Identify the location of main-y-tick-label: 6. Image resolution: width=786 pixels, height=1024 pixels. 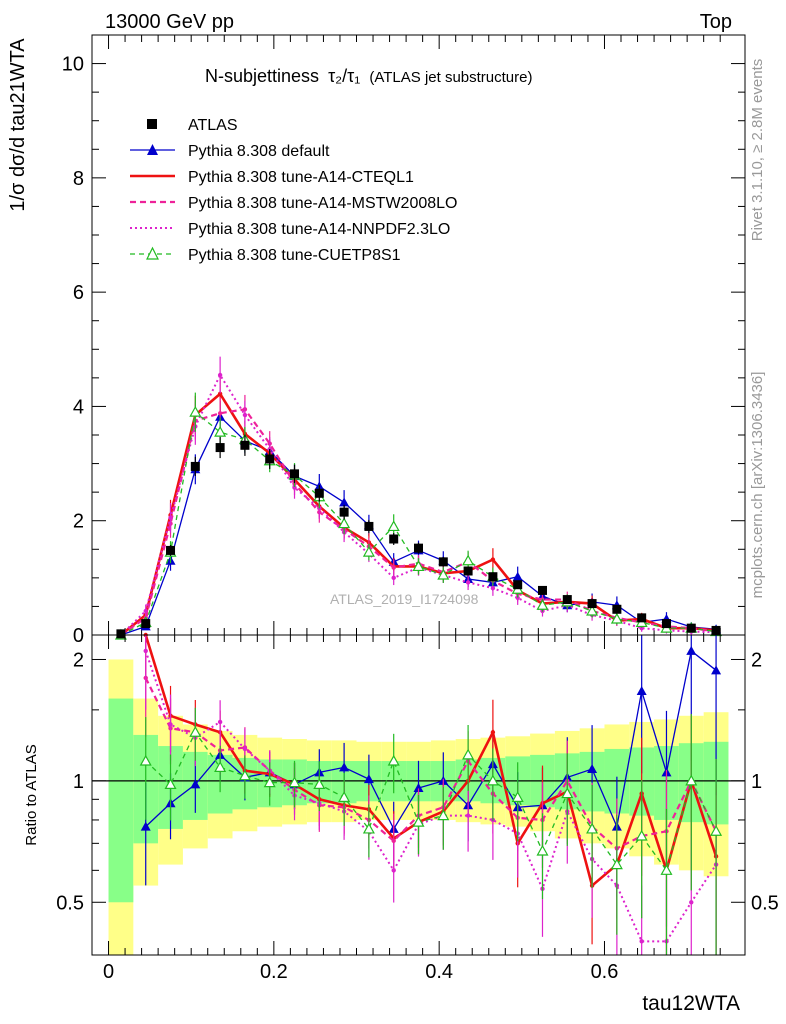
(78, 293).